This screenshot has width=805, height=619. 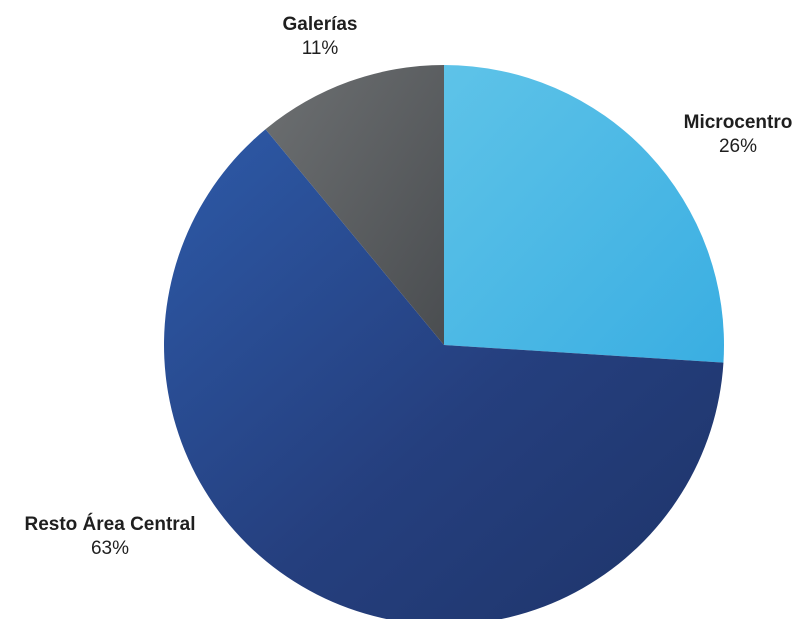 What do you see at coordinates (738, 146) in the screenshot?
I see `slice-value-microcentro: 26%` at bounding box center [738, 146].